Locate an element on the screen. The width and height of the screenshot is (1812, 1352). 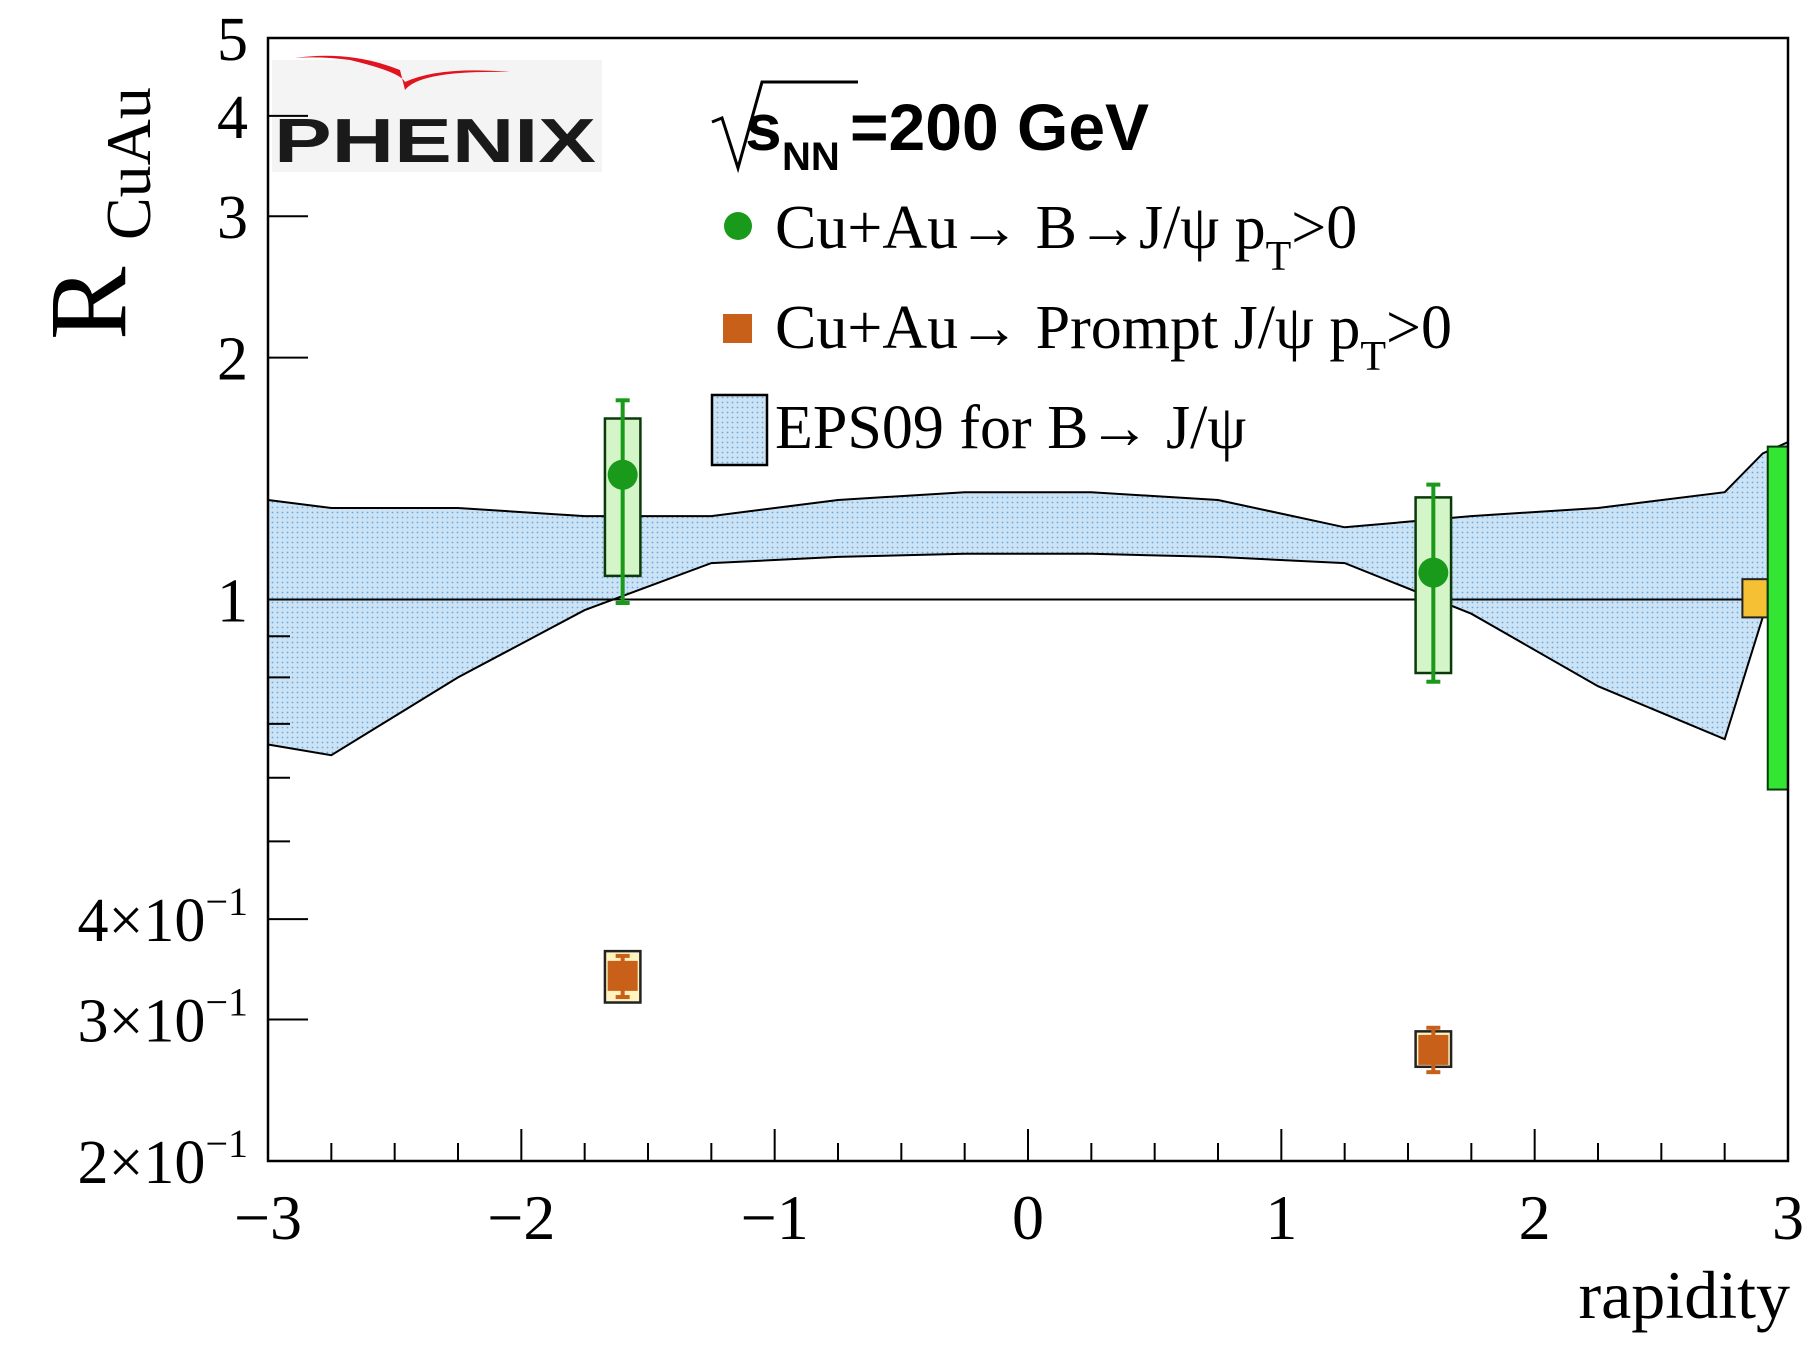
legend-label-eps09: EPS09 for B→ J/ψ is located at coordinates (1010, 428).